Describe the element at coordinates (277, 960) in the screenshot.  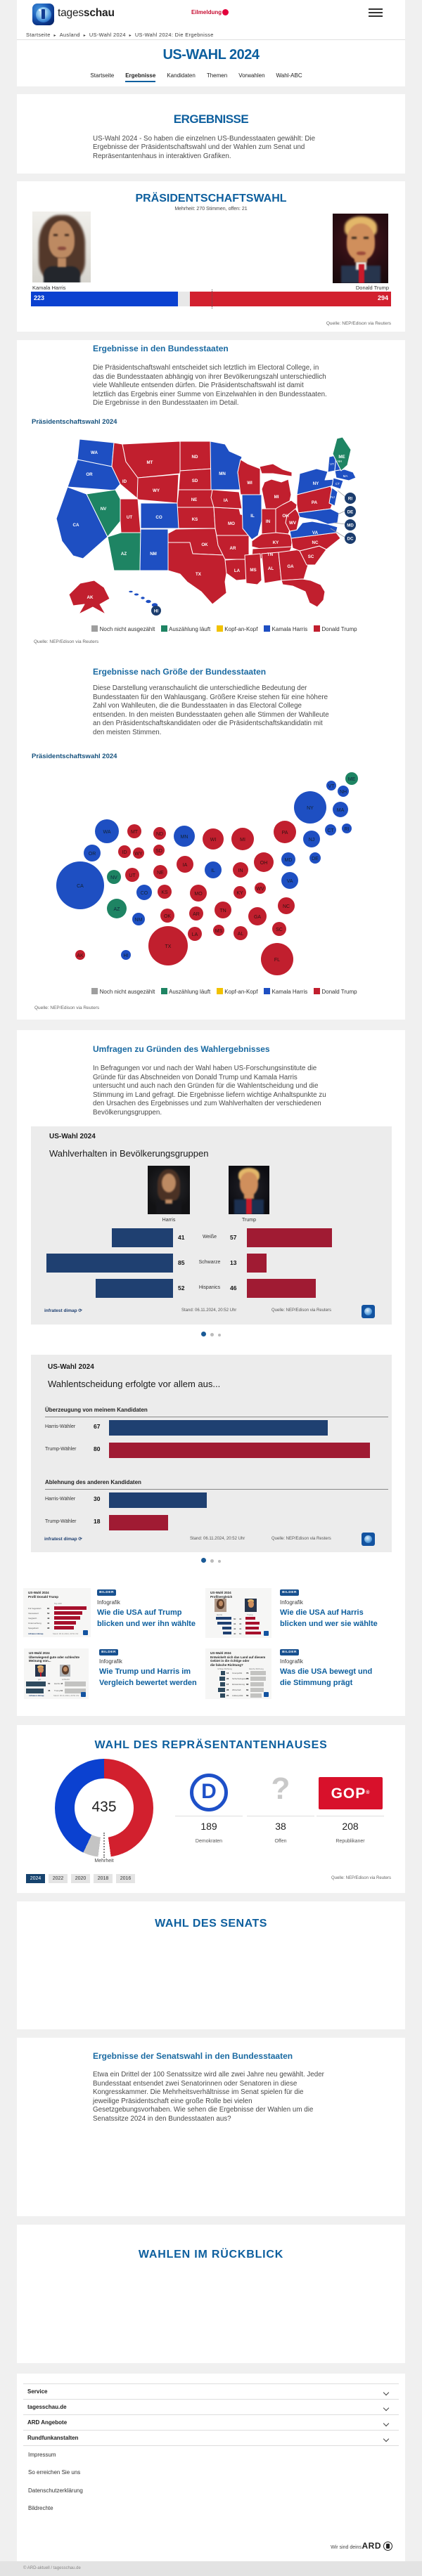
I see `svg-text: FL` at that location.